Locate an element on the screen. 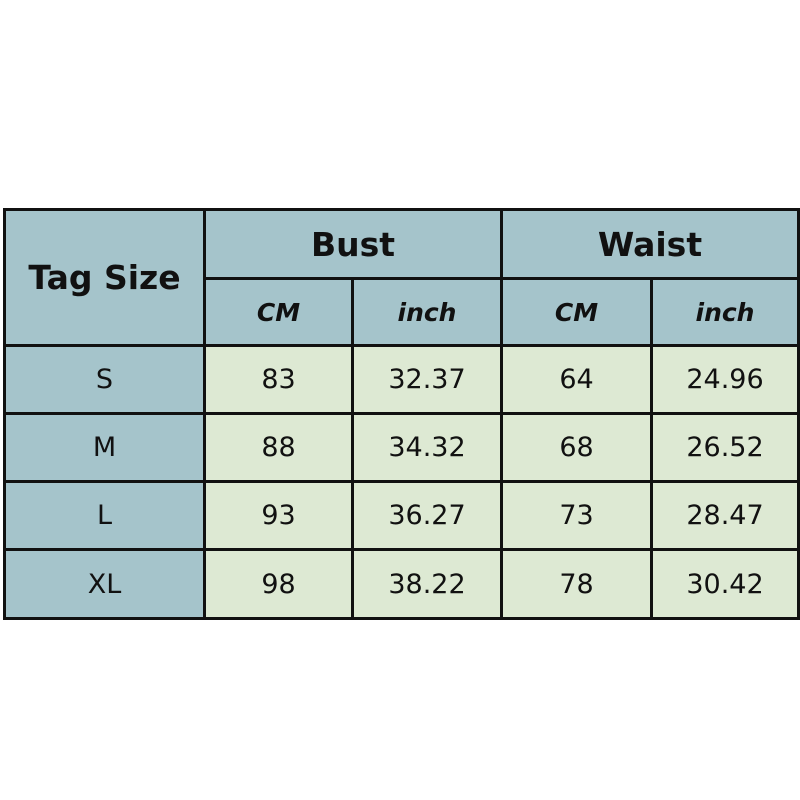 This screenshot has height=800, width=800. waist-inch-cell: 28.47 is located at coordinates (725, 515).